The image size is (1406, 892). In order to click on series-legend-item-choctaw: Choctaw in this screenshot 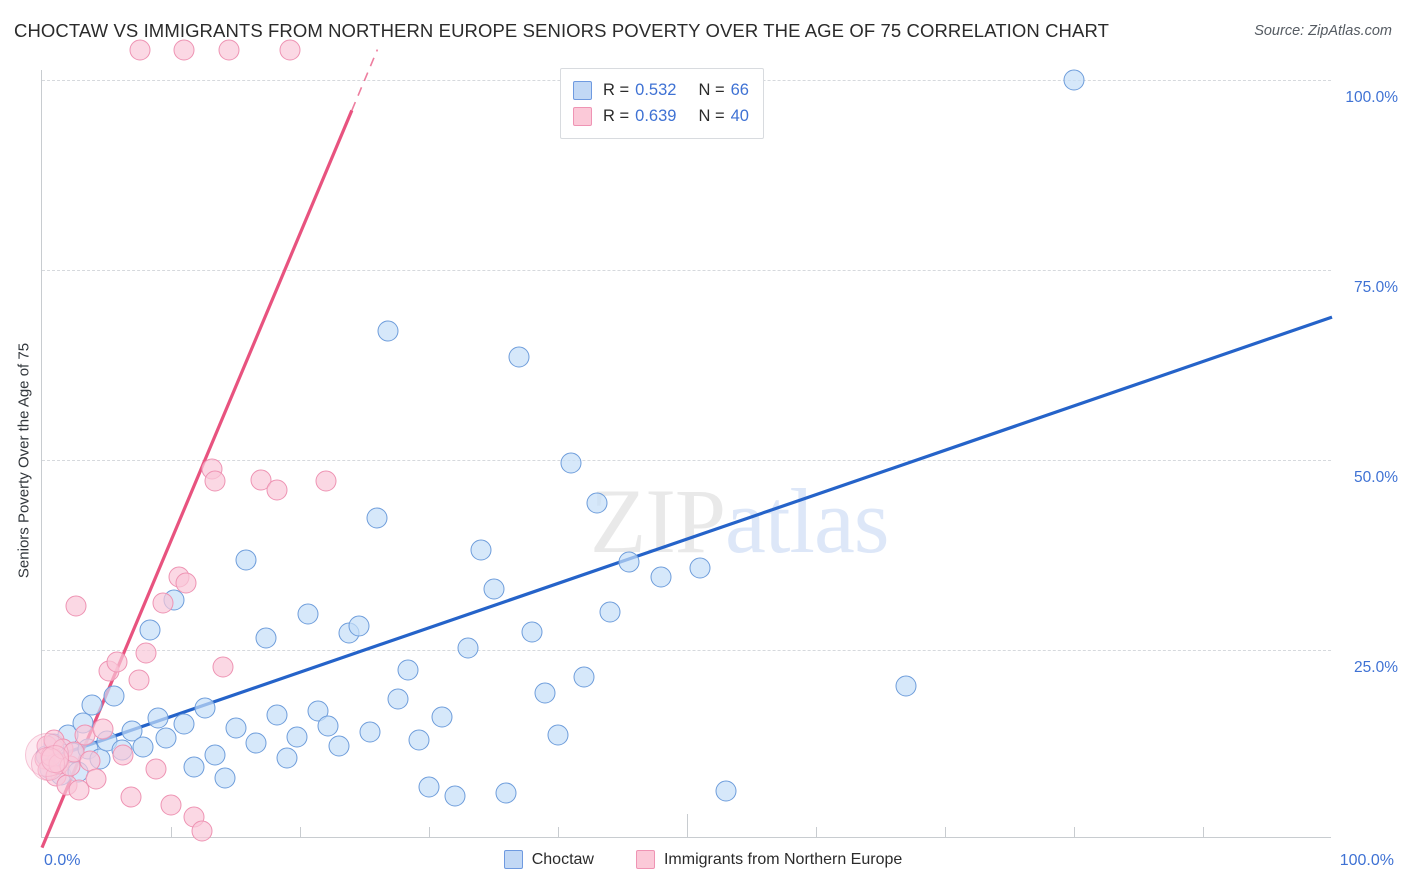, I will do `click(548, 859)`.